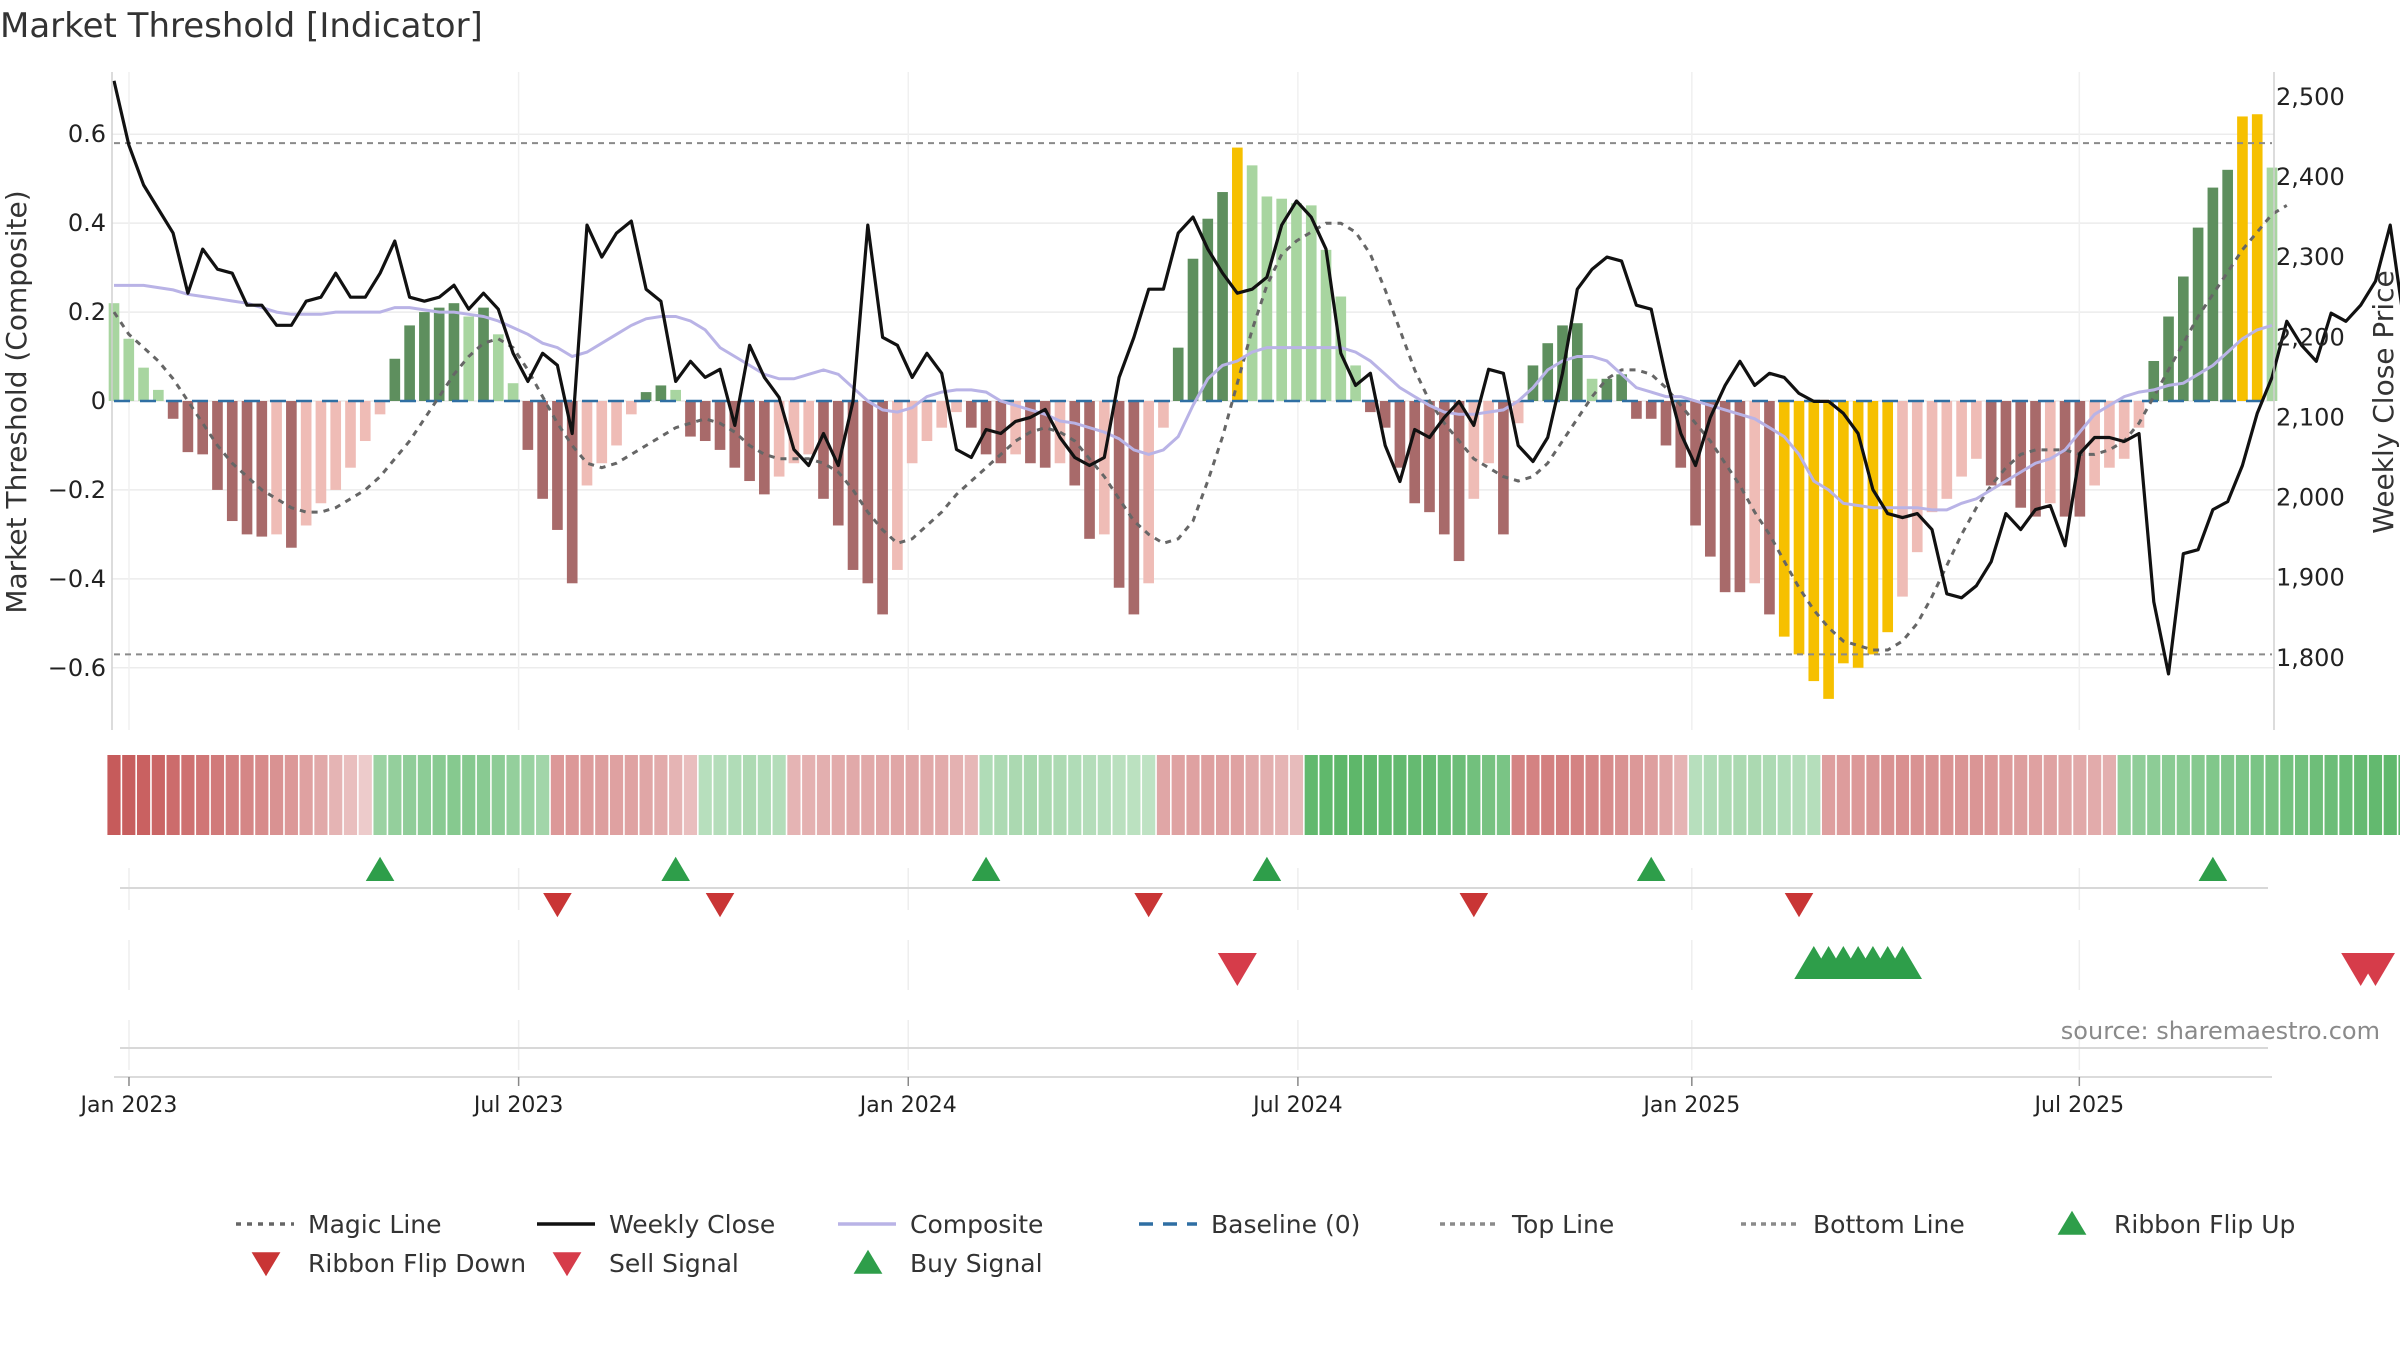  What do you see at coordinates (266, 1264) in the screenshot?
I see `legend-swatch` at bounding box center [266, 1264].